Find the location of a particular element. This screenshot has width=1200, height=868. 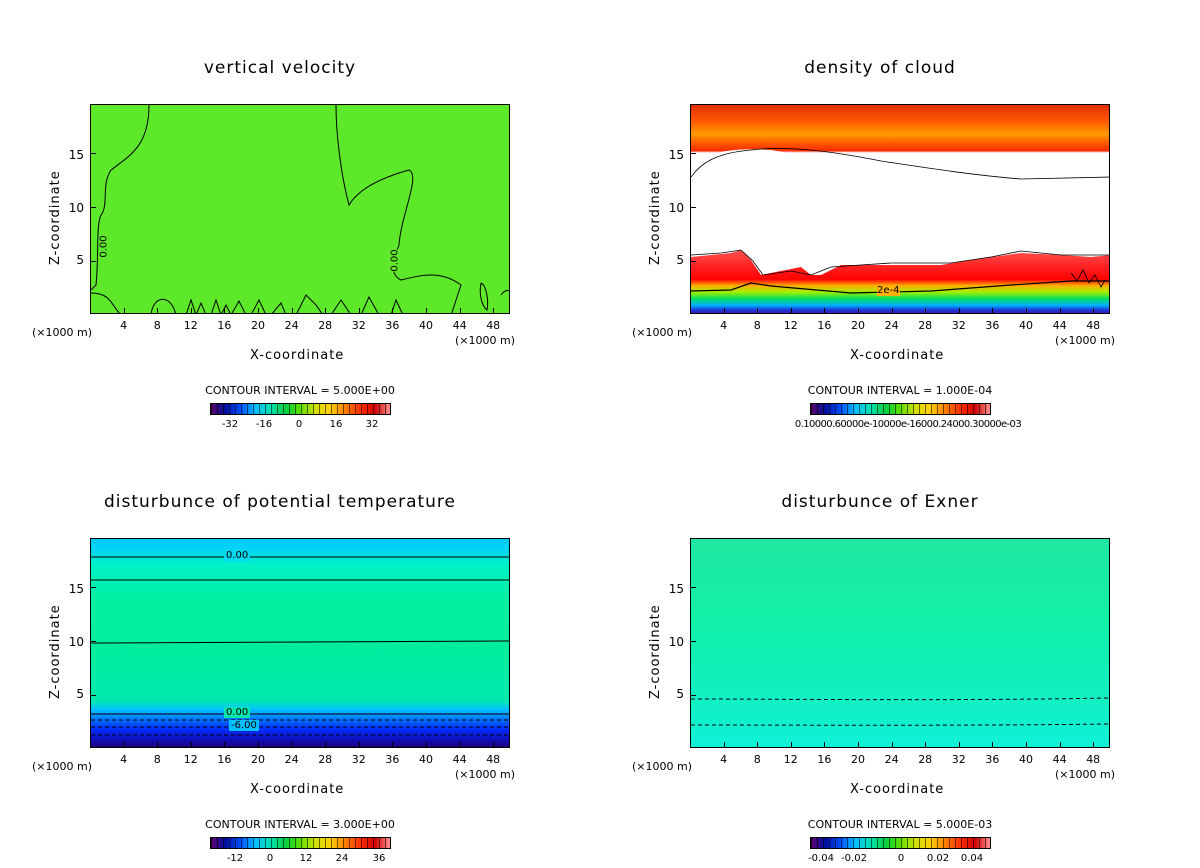

contour-interval: CONTOUR INTERVAL = 3.000E+00 is located at coordinates (300, 824).